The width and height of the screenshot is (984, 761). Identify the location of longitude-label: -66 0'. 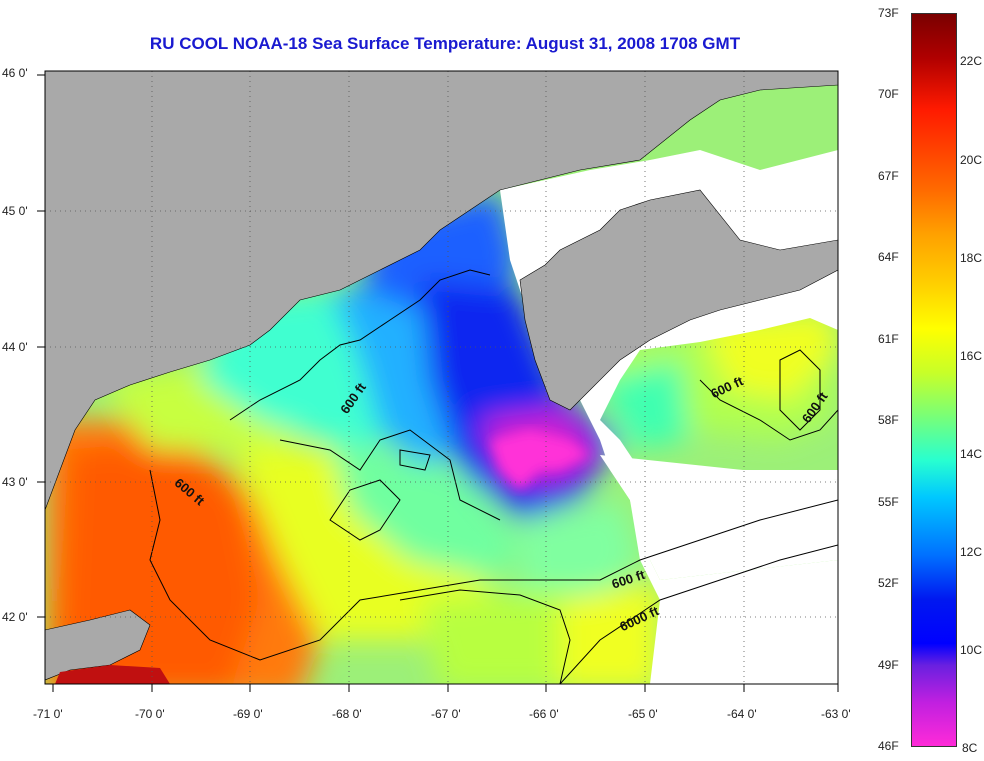
(544, 714).